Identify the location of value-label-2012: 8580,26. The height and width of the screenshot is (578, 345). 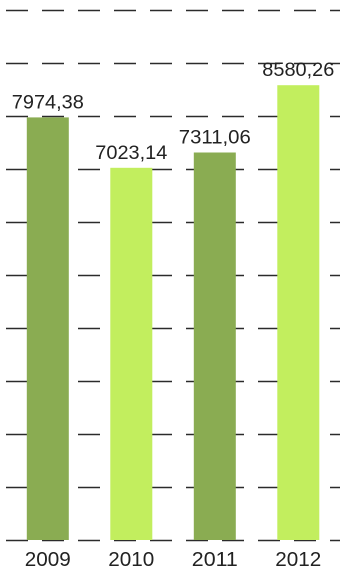
(298, 70).